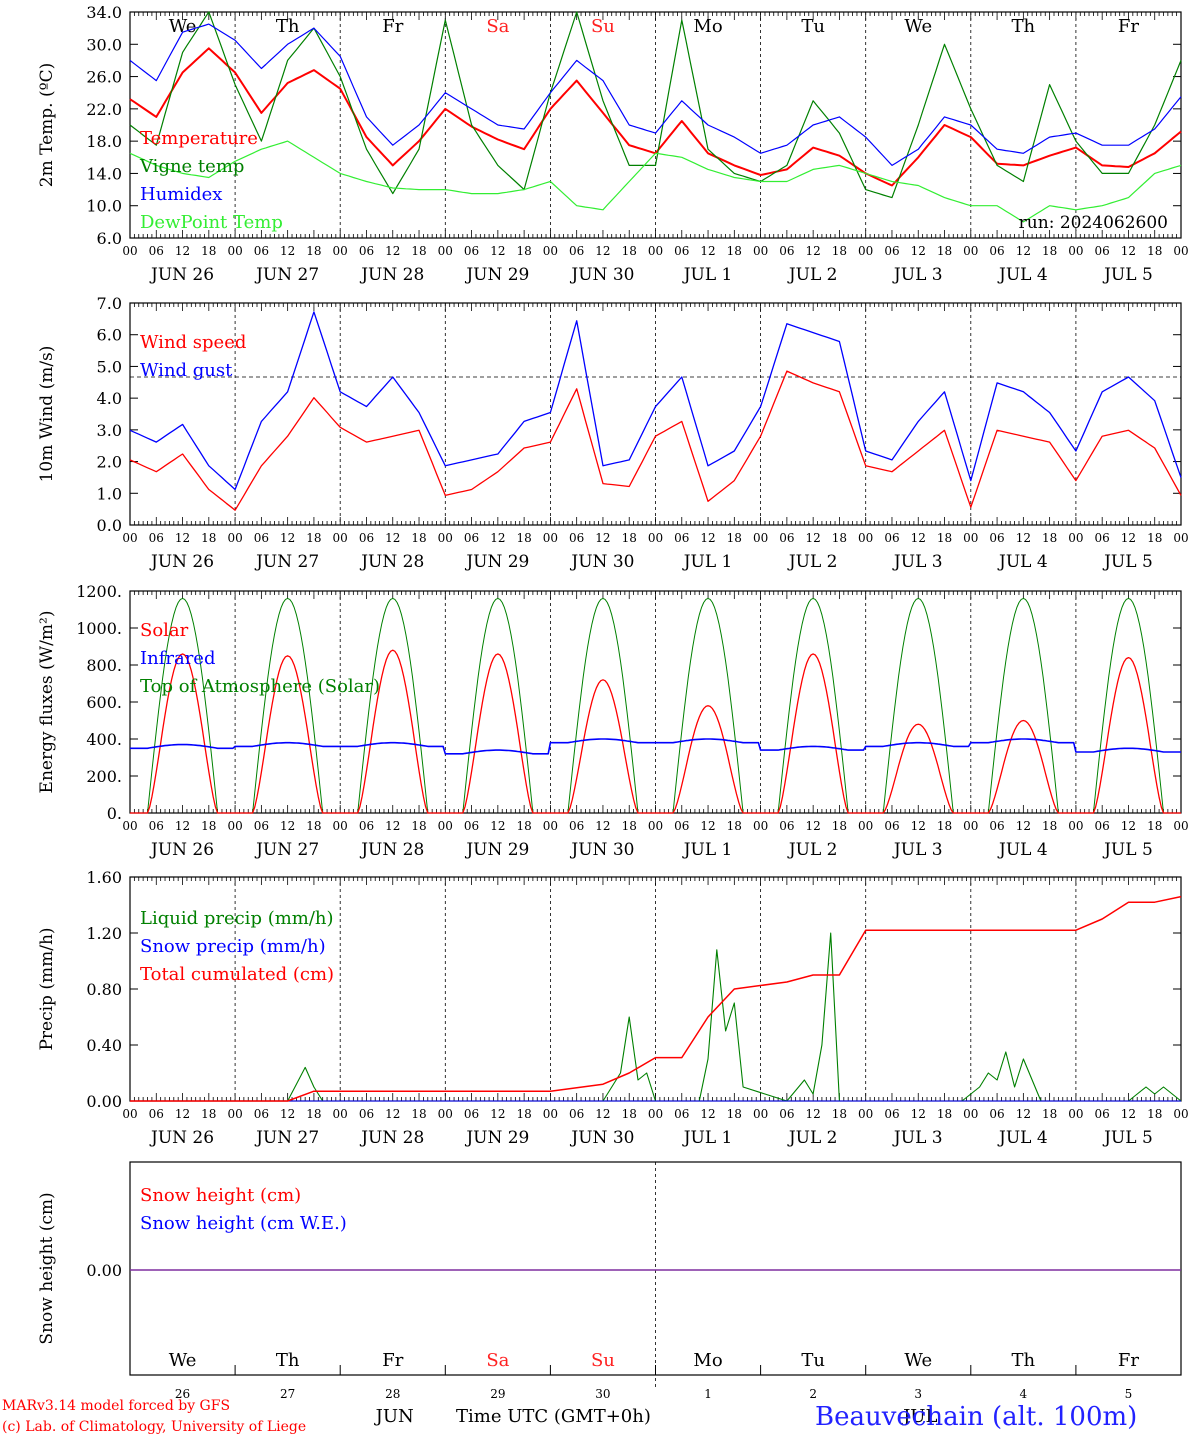 This screenshot has height=1440, width=1194. What do you see at coordinates (655, 401) in the screenshot?
I see `wind-series-line` at bounding box center [655, 401].